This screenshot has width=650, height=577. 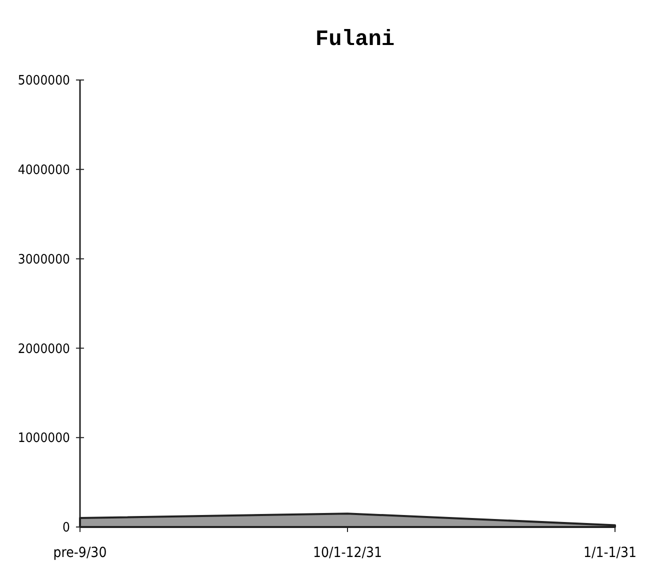 What do you see at coordinates (80, 553) in the screenshot?
I see `x-tick-label: pre-9/30` at bounding box center [80, 553].